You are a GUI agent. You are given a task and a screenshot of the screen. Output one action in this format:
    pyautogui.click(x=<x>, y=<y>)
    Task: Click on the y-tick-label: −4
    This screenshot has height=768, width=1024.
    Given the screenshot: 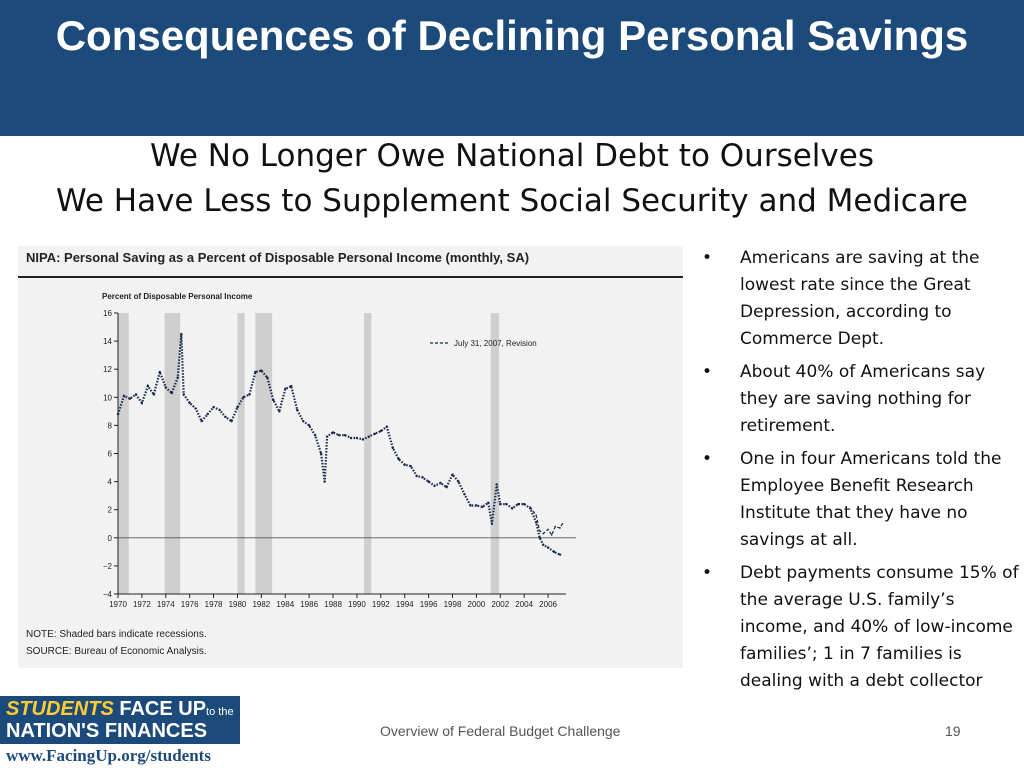 What is the action you would take?
    pyautogui.click(x=108, y=594)
    